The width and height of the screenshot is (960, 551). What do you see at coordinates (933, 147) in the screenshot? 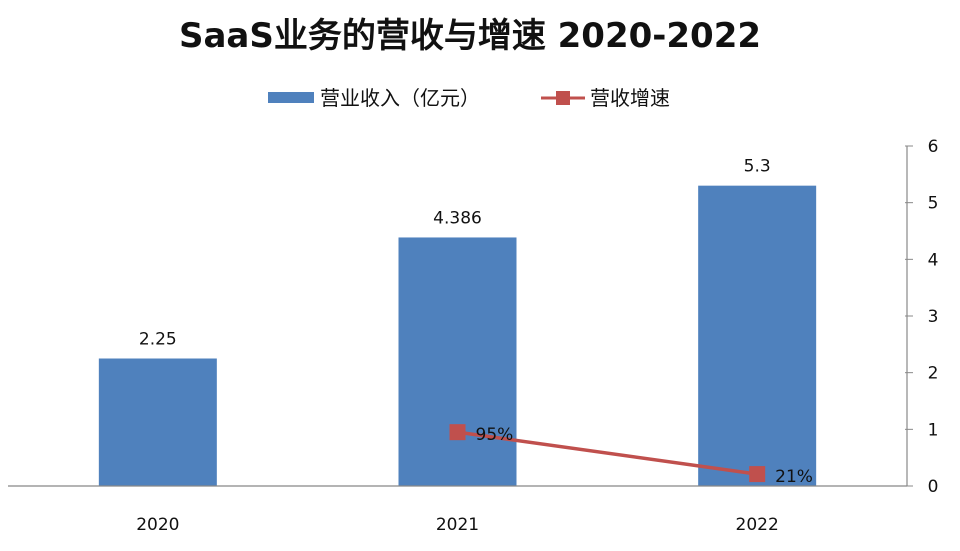
I see `y-tick-label: 6` at bounding box center [933, 147].